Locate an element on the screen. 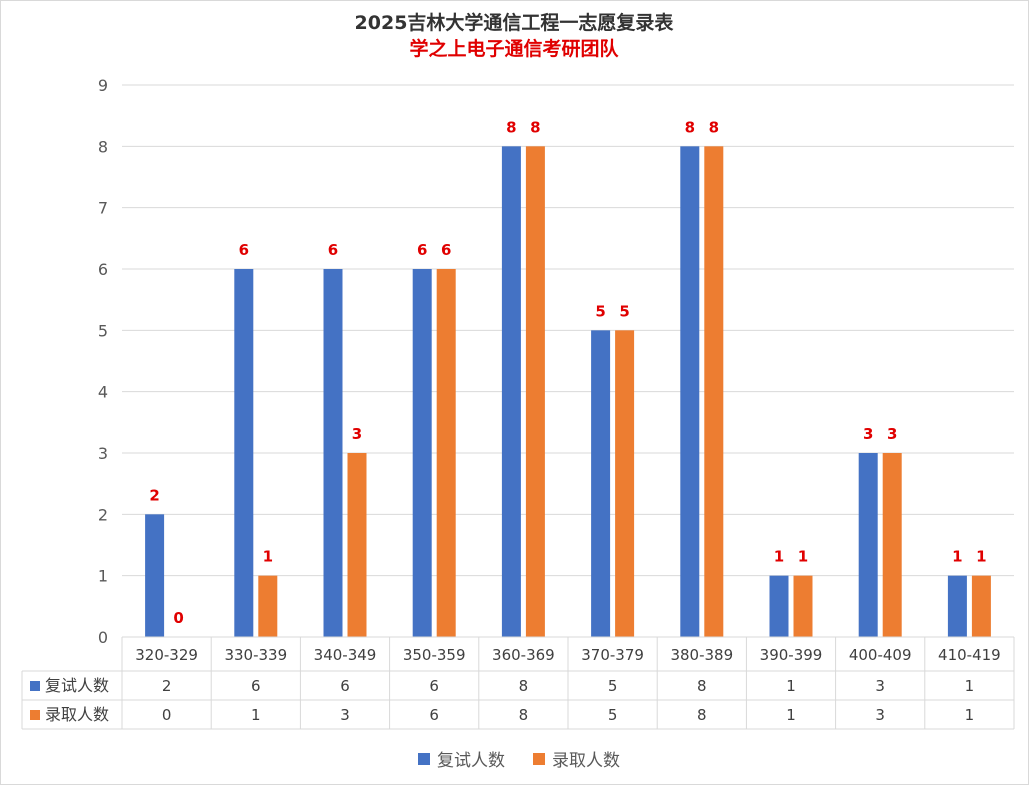 Image resolution: width=1029 pixels, height=785 pixels. y-tick-label: 3 is located at coordinates (103, 453).